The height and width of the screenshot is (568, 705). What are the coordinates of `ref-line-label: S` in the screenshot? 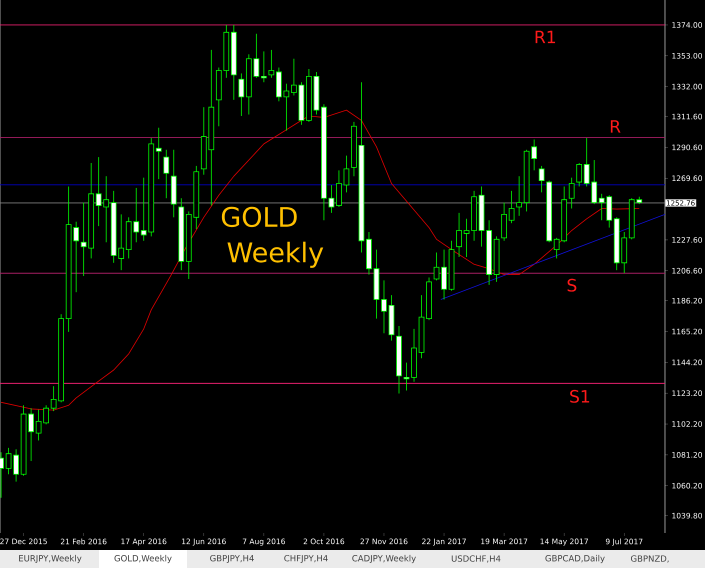 It's located at (572, 285).